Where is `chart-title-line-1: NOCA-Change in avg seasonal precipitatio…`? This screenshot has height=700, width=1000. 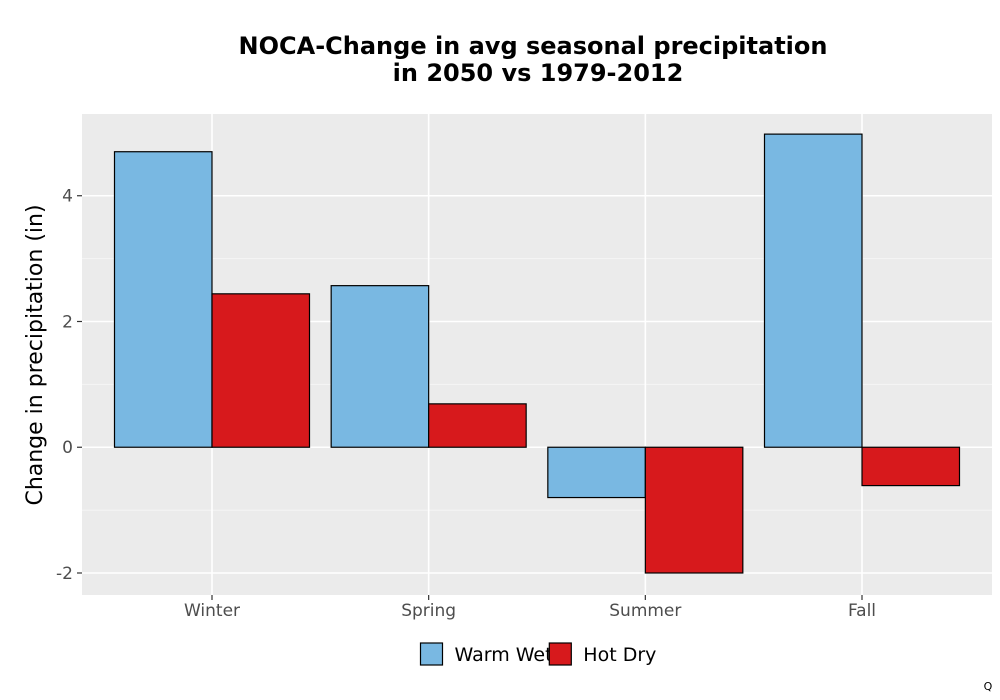
chart-title-line-1: NOCA-Change in avg seasonal precipitatio… is located at coordinates (533, 46).